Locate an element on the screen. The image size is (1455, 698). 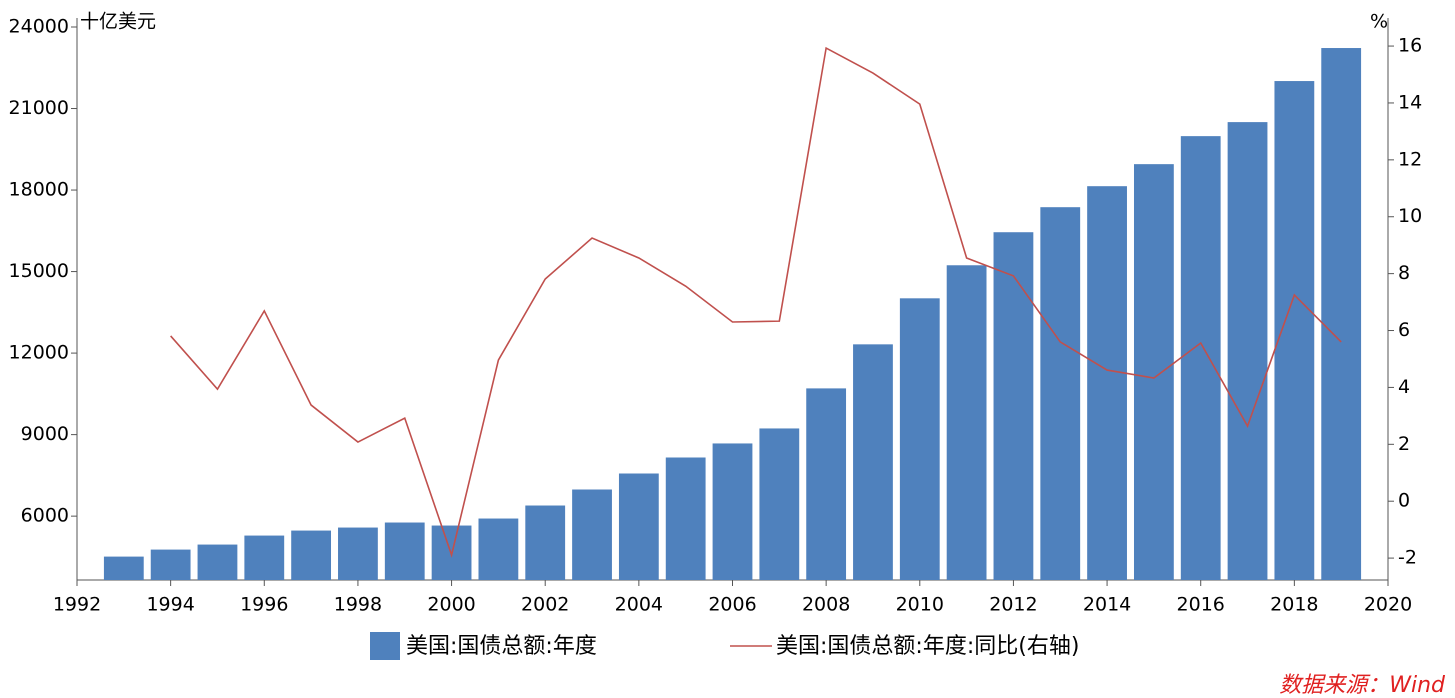
x-tick-label: 2010 is located at coordinates (920, 605).